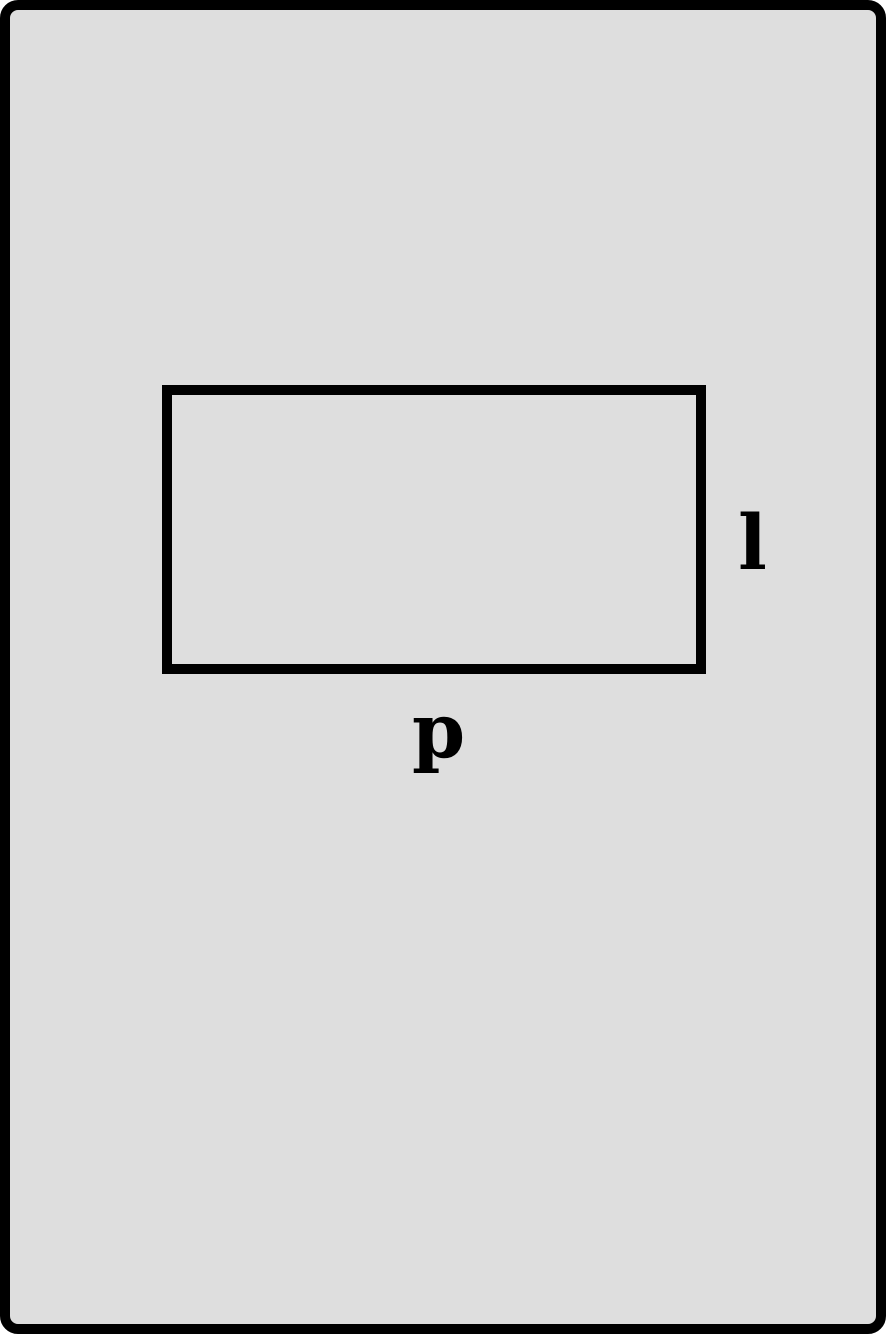 This screenshot has width=886, height=1334. I want to click on rectangle-bottom-label: p, so click(439, 730).